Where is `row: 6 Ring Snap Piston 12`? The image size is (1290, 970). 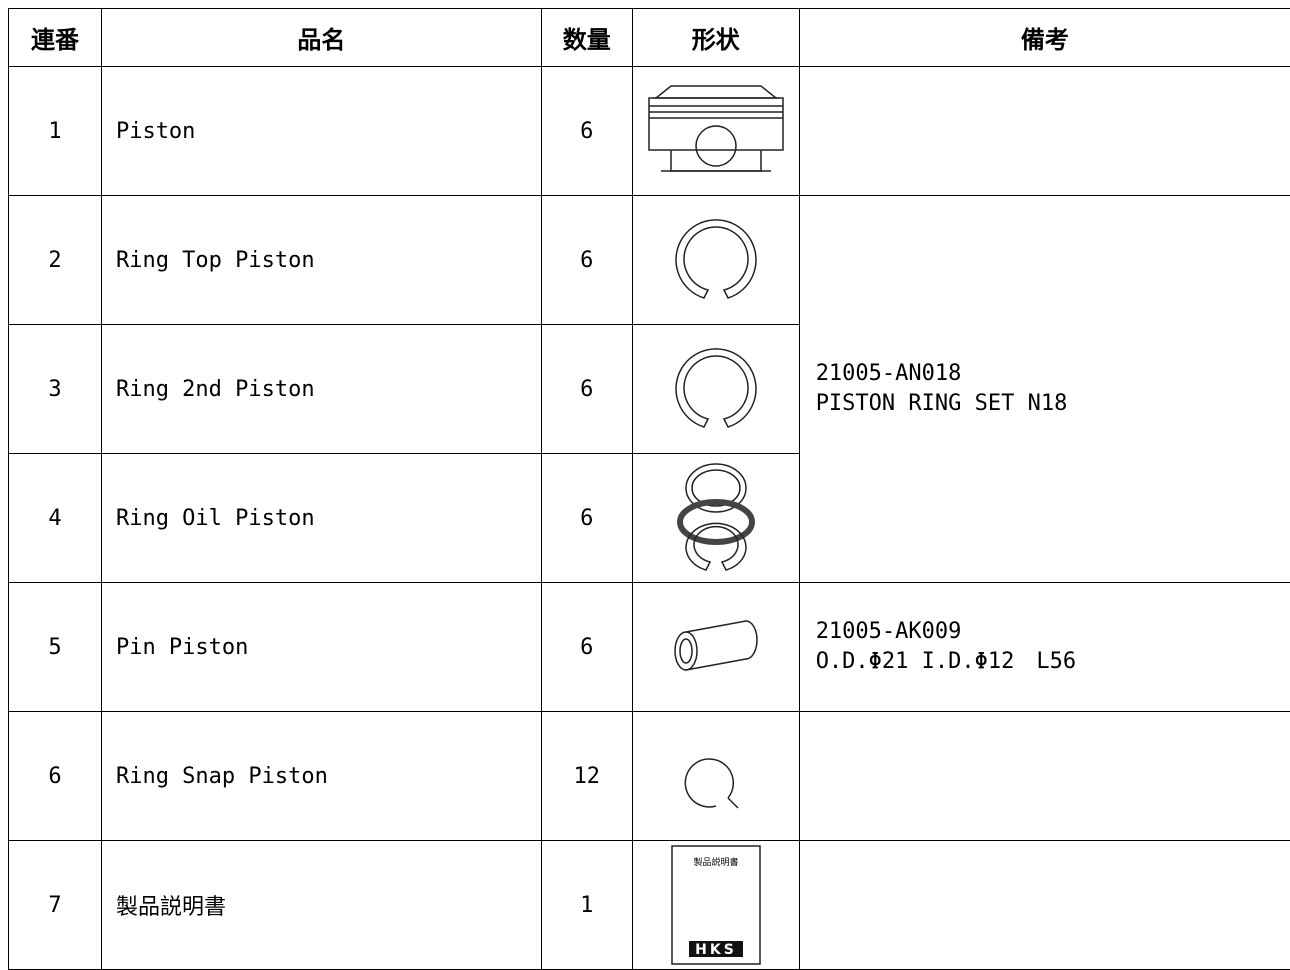 row: 6 Ring Snap Piston 12 is located at coordinates (649, 776).